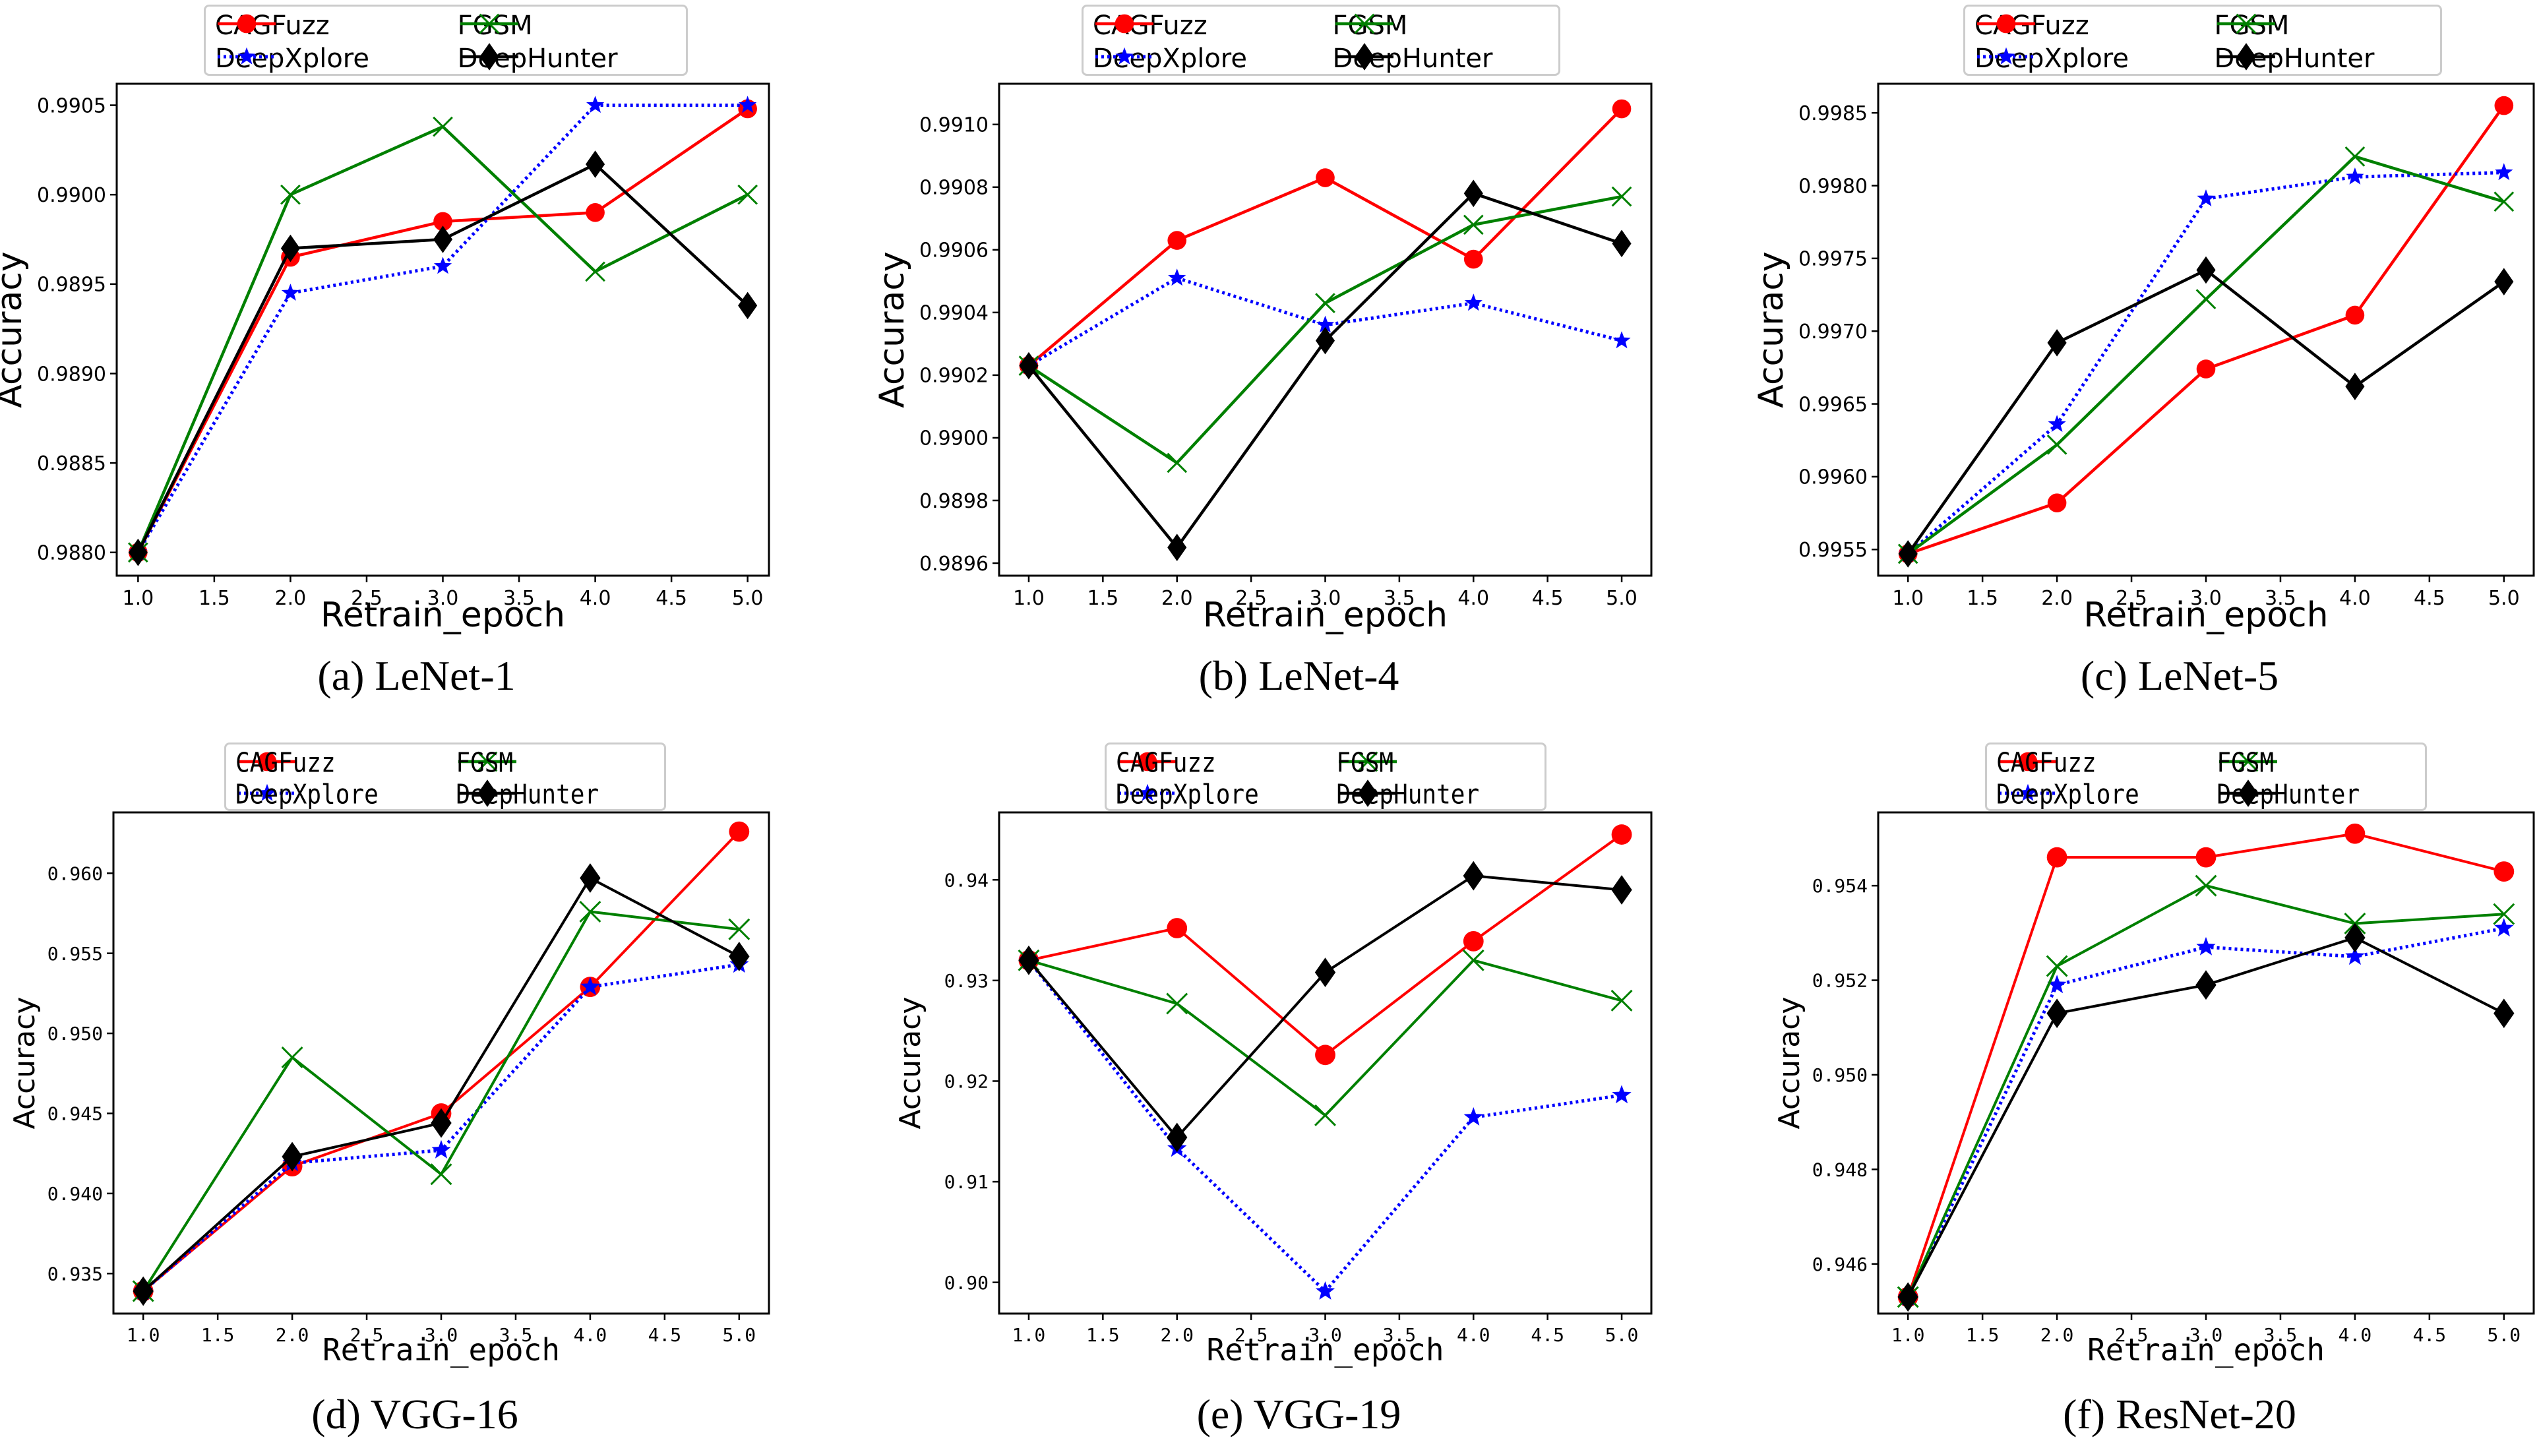 The image size is (2539, 1456). What do you see at coordinates (443, 598) in the screenshot?
I see `x-tick-label: 3.0` at bounding box center [443, 598].